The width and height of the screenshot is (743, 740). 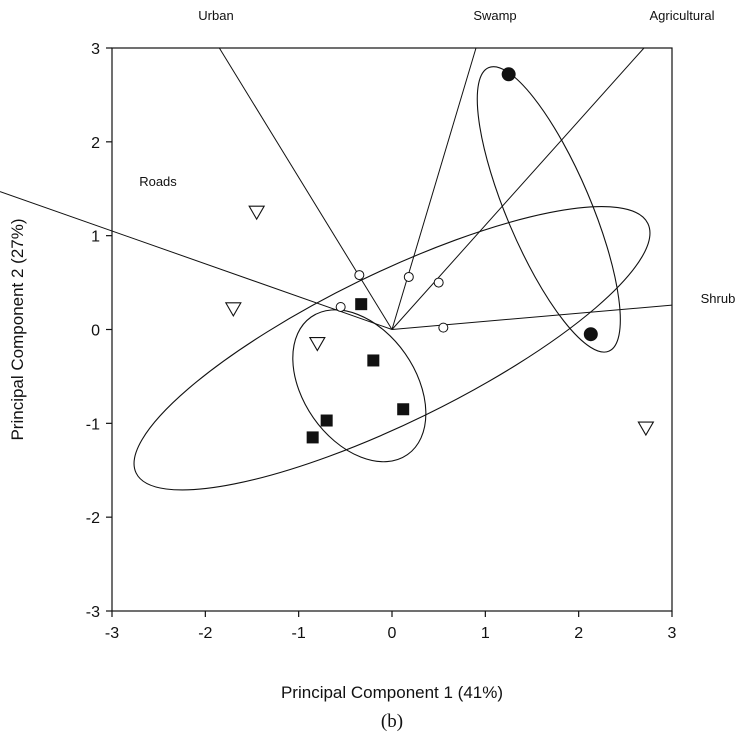 What do you see at coordinates (93, 424) in the screenshot?
I see `y-tick-label: -1` at bounding box center [93, 424].